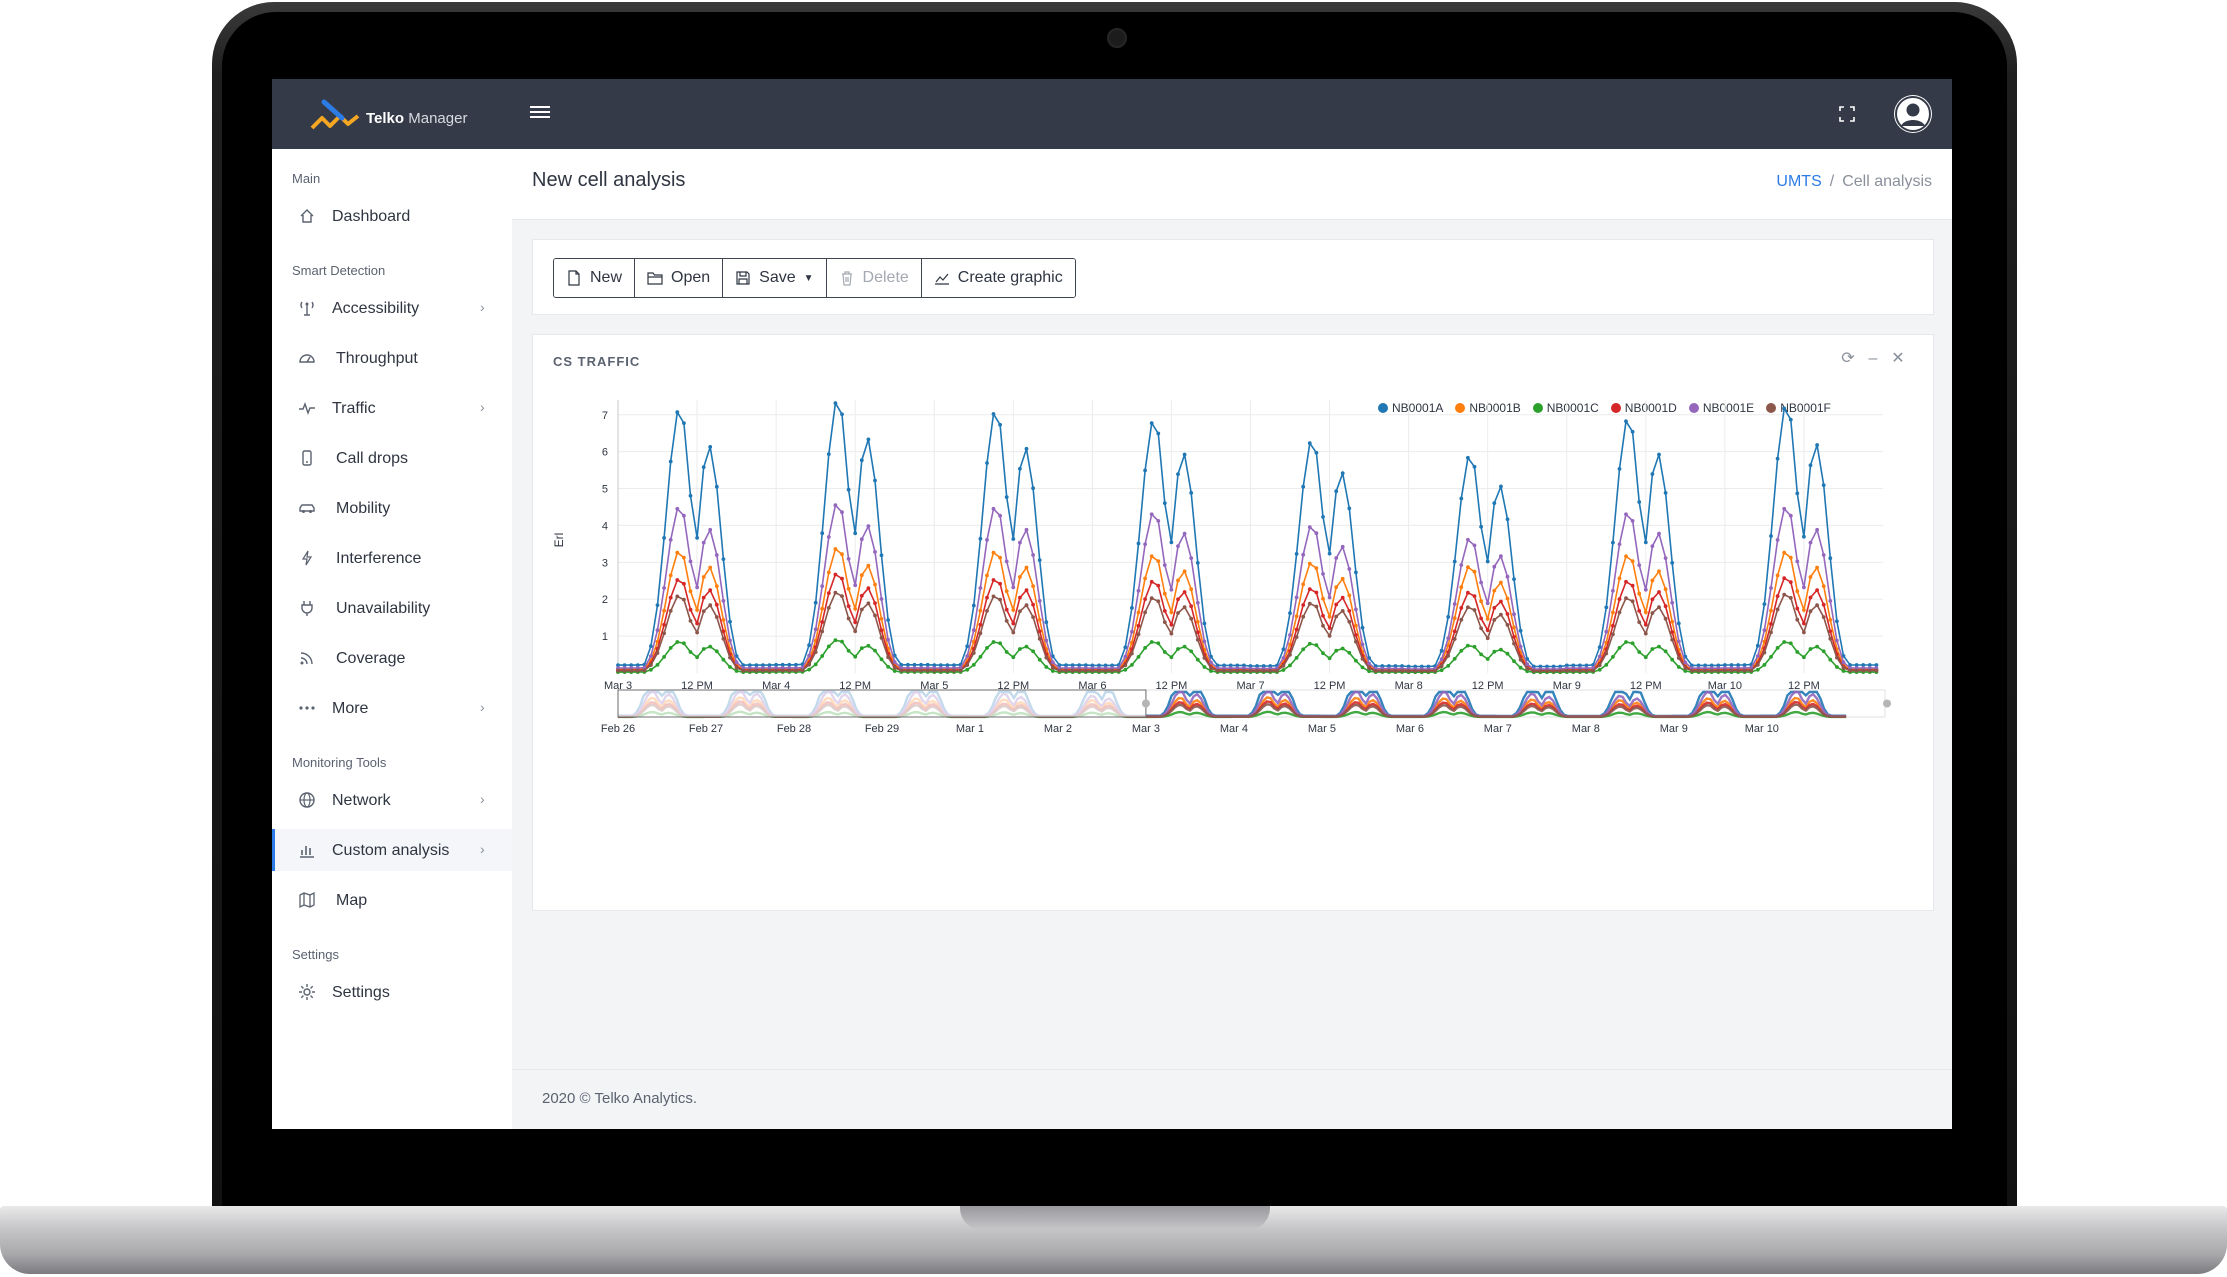 This screenshot has height=1277, width=2227. I want to click on user-avatar, so click(1913, 114).